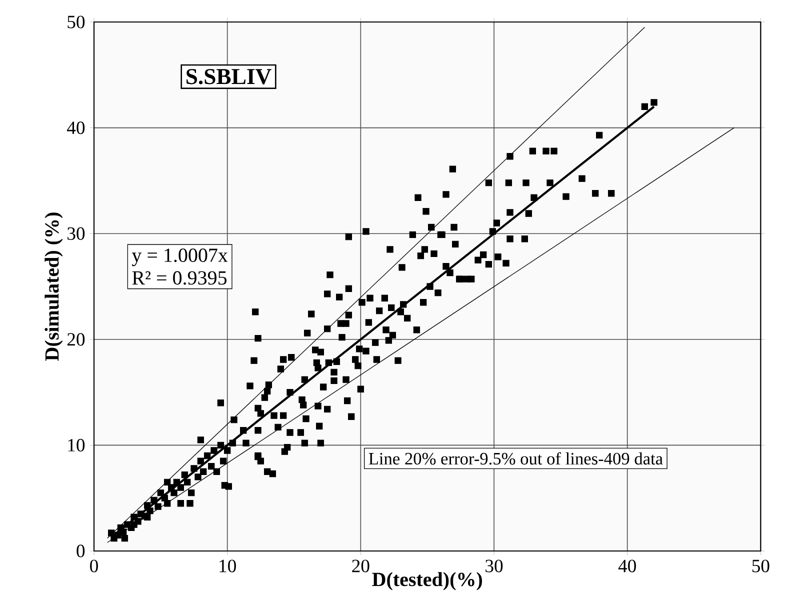 Image resolution: width=787 pixels, height=616 pixels. What do you see at coordinates (761, 566) in the screenshot?
I see `x-tick-label: 50` at bounding box center [761, 566].